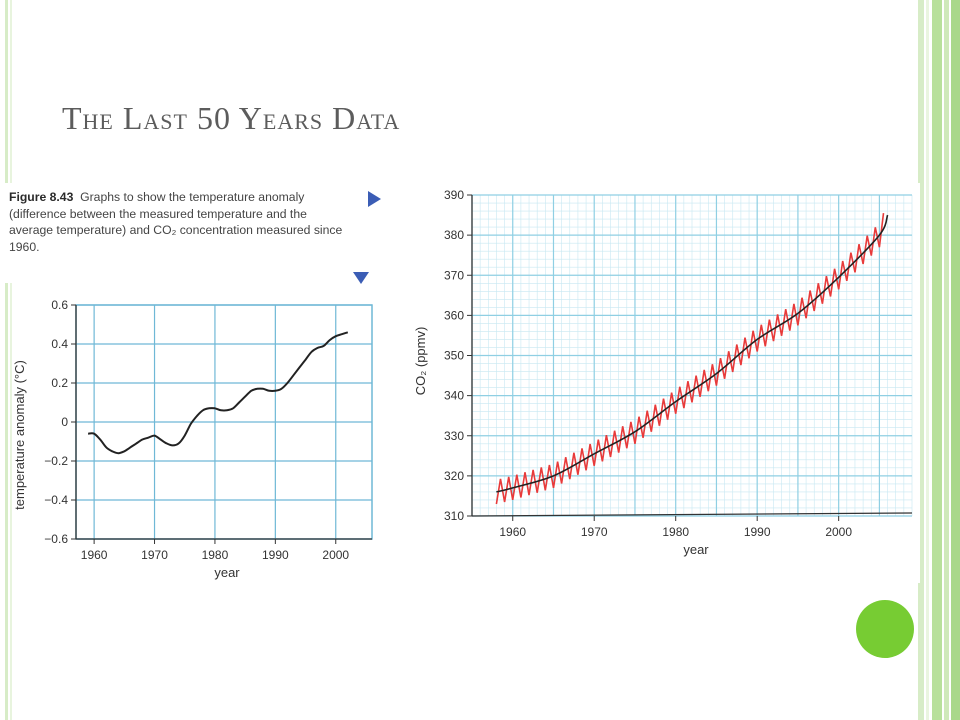  What do you see at coordinates (885, 629) in the screenshot?
I see `green-circle-bullet` at bounding box center [885, 629].